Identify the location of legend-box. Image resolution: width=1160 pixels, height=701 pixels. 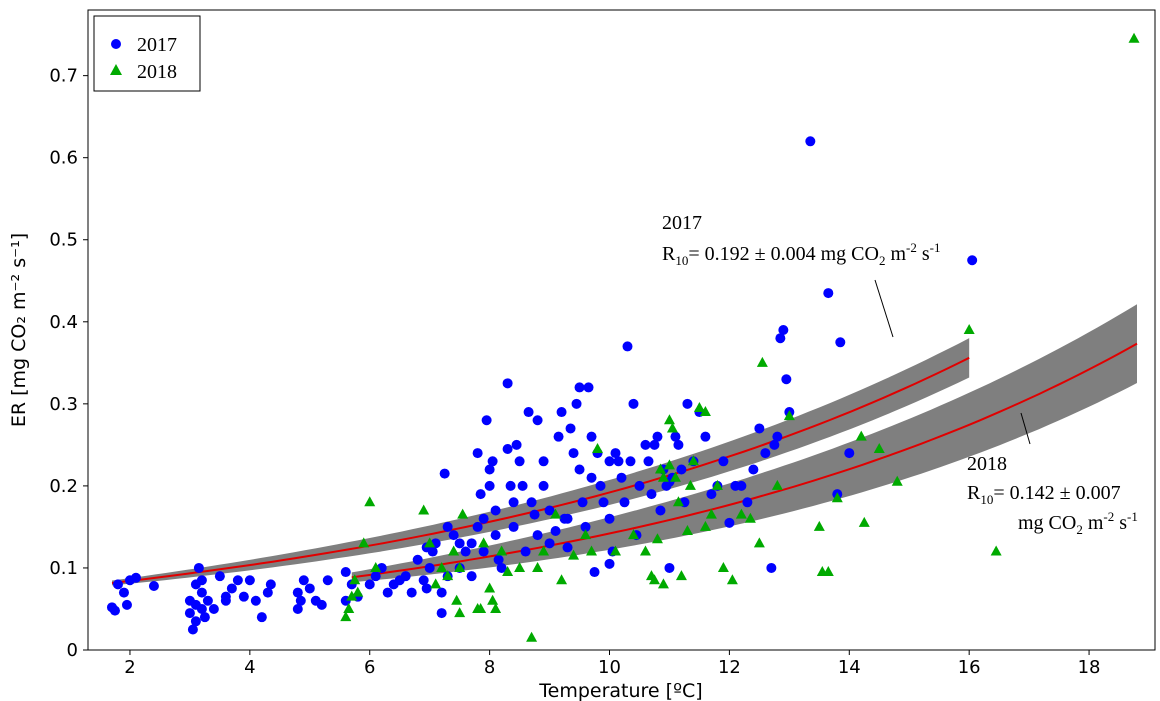
(147, 53).